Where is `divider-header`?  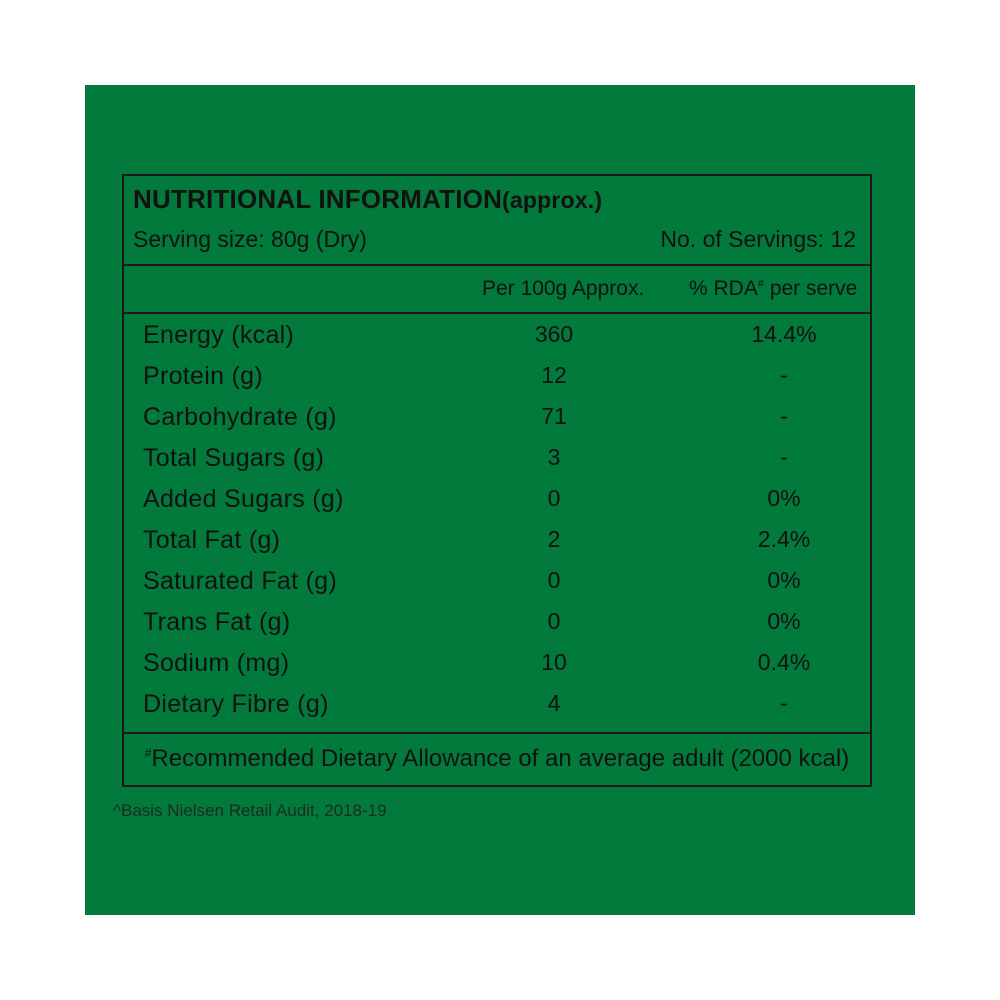
divider-header is located at coordinates (497, 265).